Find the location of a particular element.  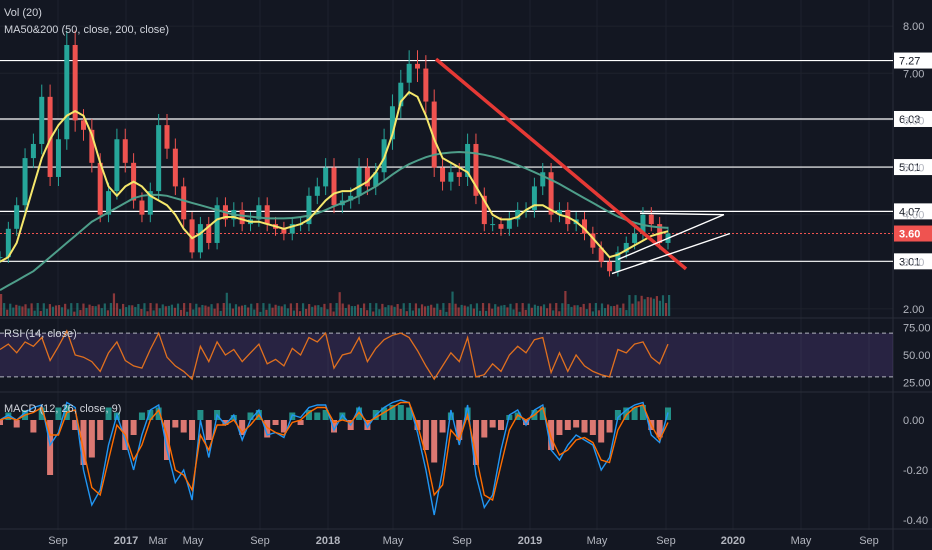

indicator-macd-label: MACD (12, 26, close, 9) is located at coordinates (62, 409).